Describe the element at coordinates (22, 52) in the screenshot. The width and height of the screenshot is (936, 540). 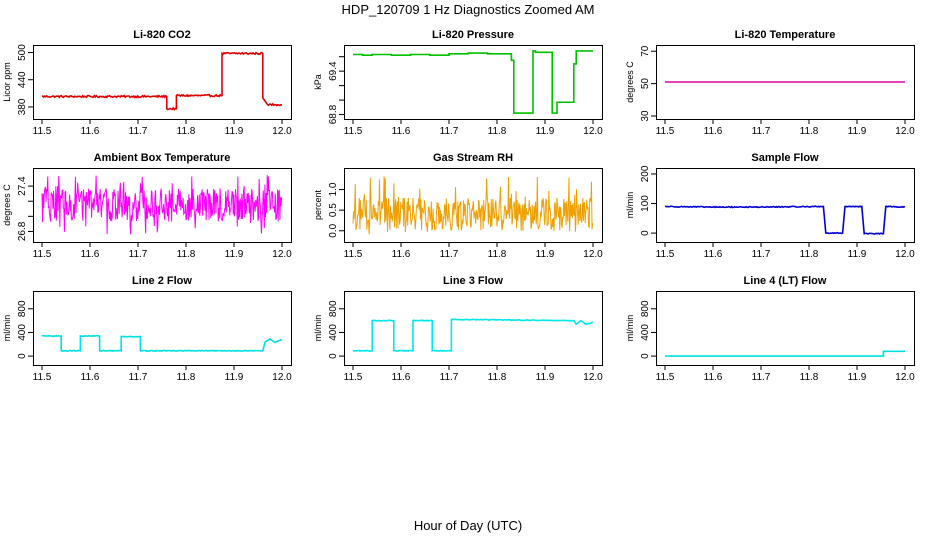
I see `y-tick-label: 500` at that location.